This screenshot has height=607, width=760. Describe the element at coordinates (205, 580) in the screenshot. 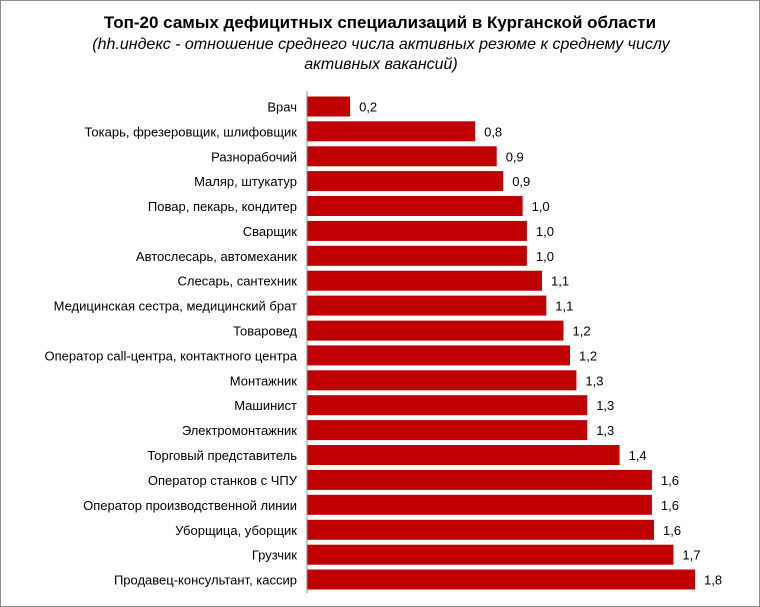

I see `category-label: Продавец-консультант, кассир` at that location.